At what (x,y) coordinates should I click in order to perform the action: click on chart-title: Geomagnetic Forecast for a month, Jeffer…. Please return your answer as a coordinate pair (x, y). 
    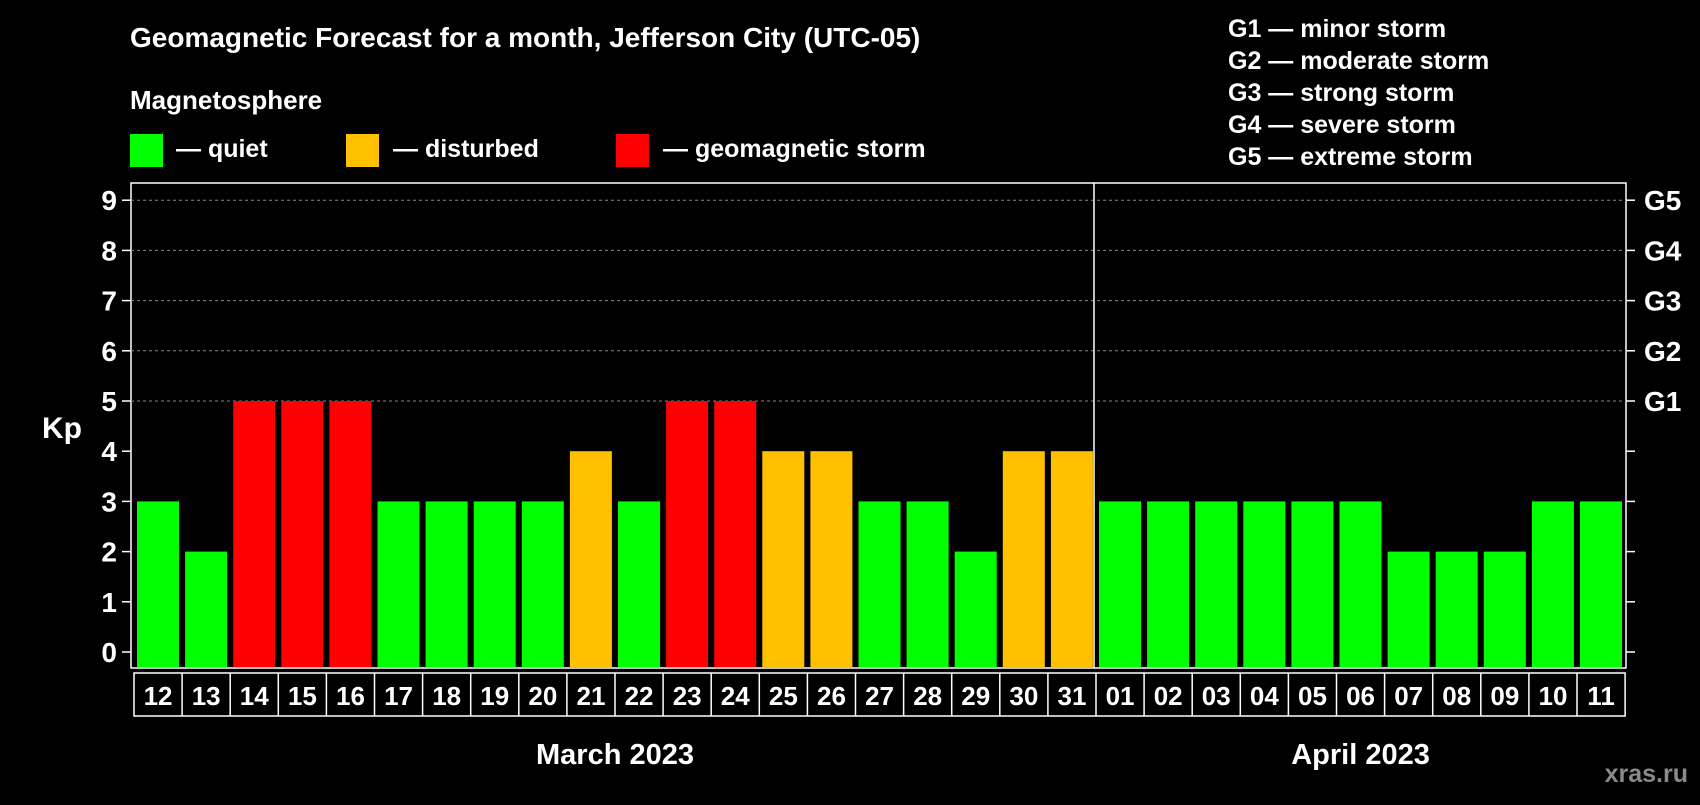
    Looking at the image, I should click on (525, 37).